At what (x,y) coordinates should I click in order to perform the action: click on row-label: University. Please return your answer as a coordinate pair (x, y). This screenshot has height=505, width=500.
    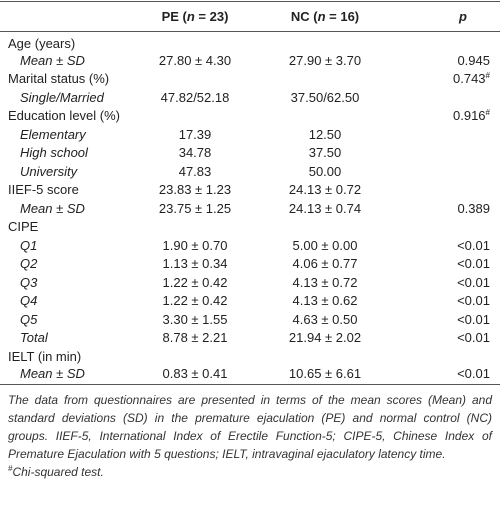
    Looking at the image, I should click on (49, 171).